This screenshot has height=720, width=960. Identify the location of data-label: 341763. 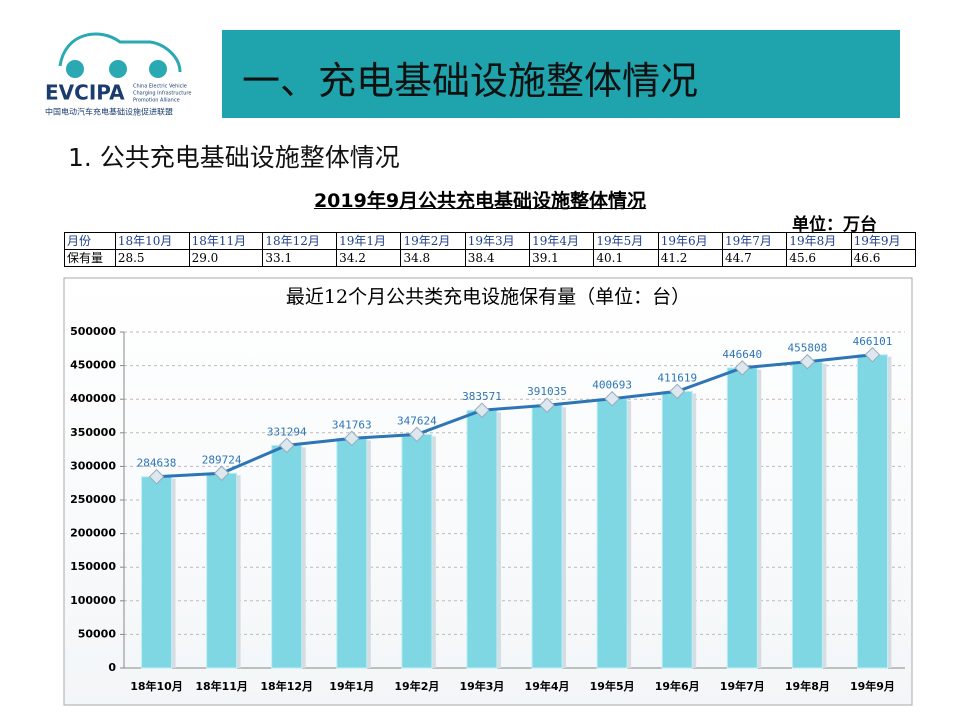
(352, 424).